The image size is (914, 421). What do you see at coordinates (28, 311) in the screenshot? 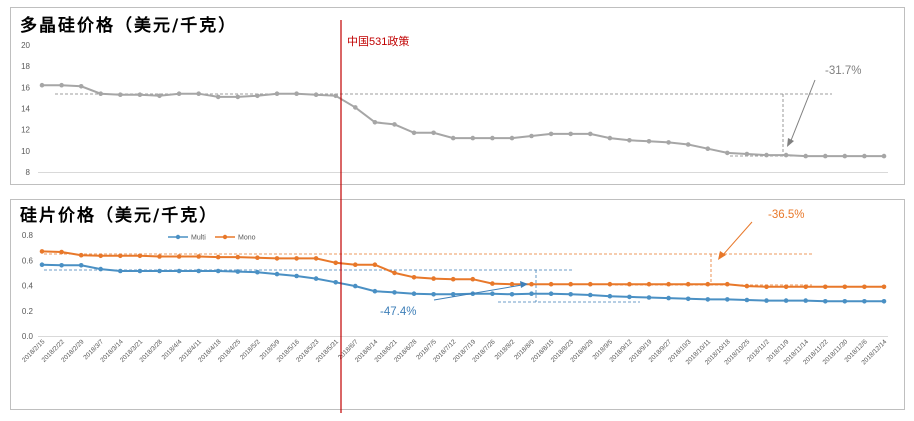
I see `wafer-y-tick: 0.2` at bounding box center [28, 311].